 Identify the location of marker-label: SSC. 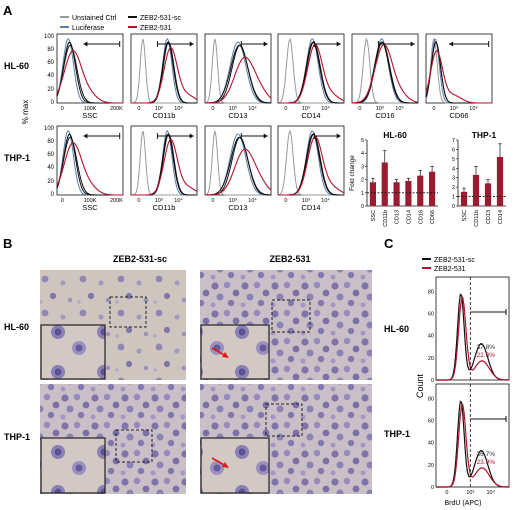
(90, 207).